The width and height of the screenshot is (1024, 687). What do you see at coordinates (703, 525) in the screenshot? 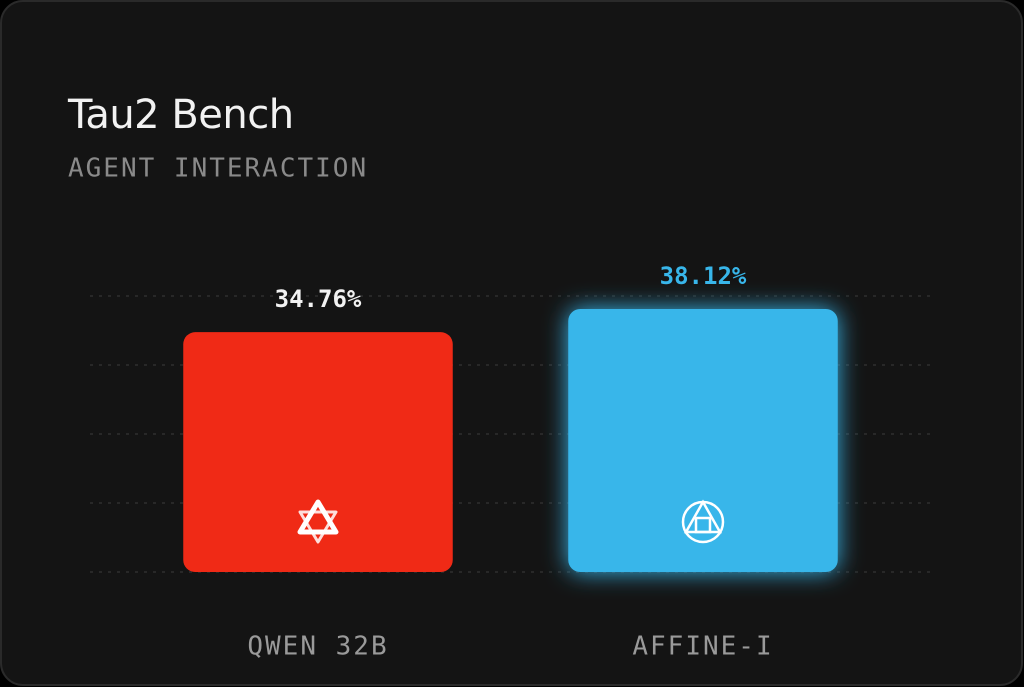
I see `affine-icon` at bounding box center [703, 525].